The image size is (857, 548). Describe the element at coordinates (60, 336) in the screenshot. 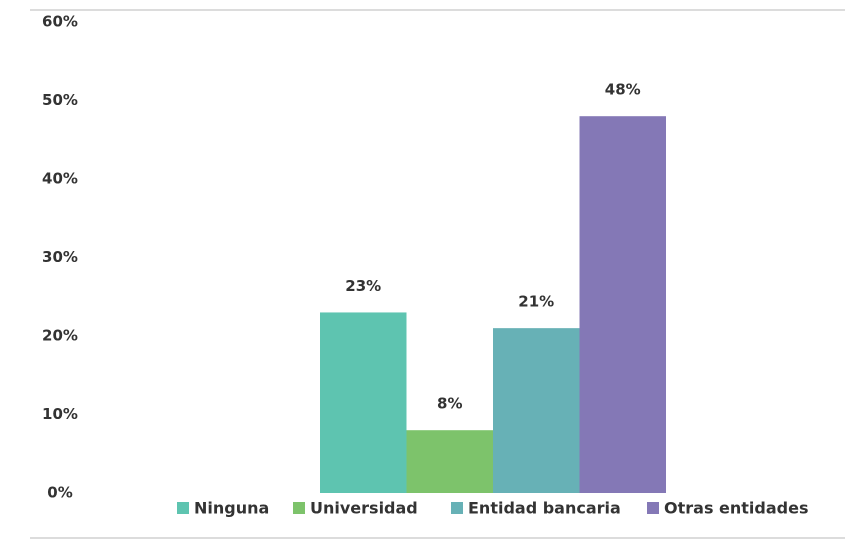

I see `y-tick-label: 20%` at that location.